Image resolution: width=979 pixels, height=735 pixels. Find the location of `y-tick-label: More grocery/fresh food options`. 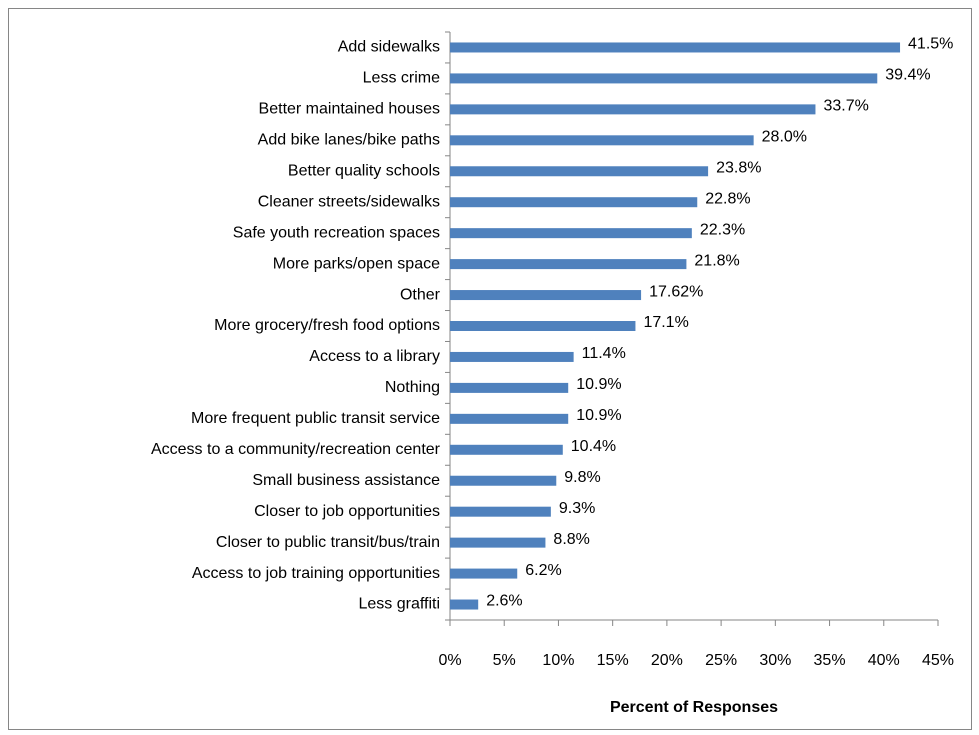

y-tick-label: More grocery/fresh food options is located at coordinates (327, 325).